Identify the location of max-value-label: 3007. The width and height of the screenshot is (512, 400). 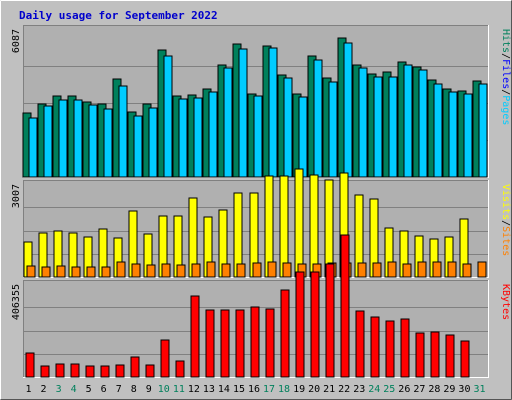
(16, 196).